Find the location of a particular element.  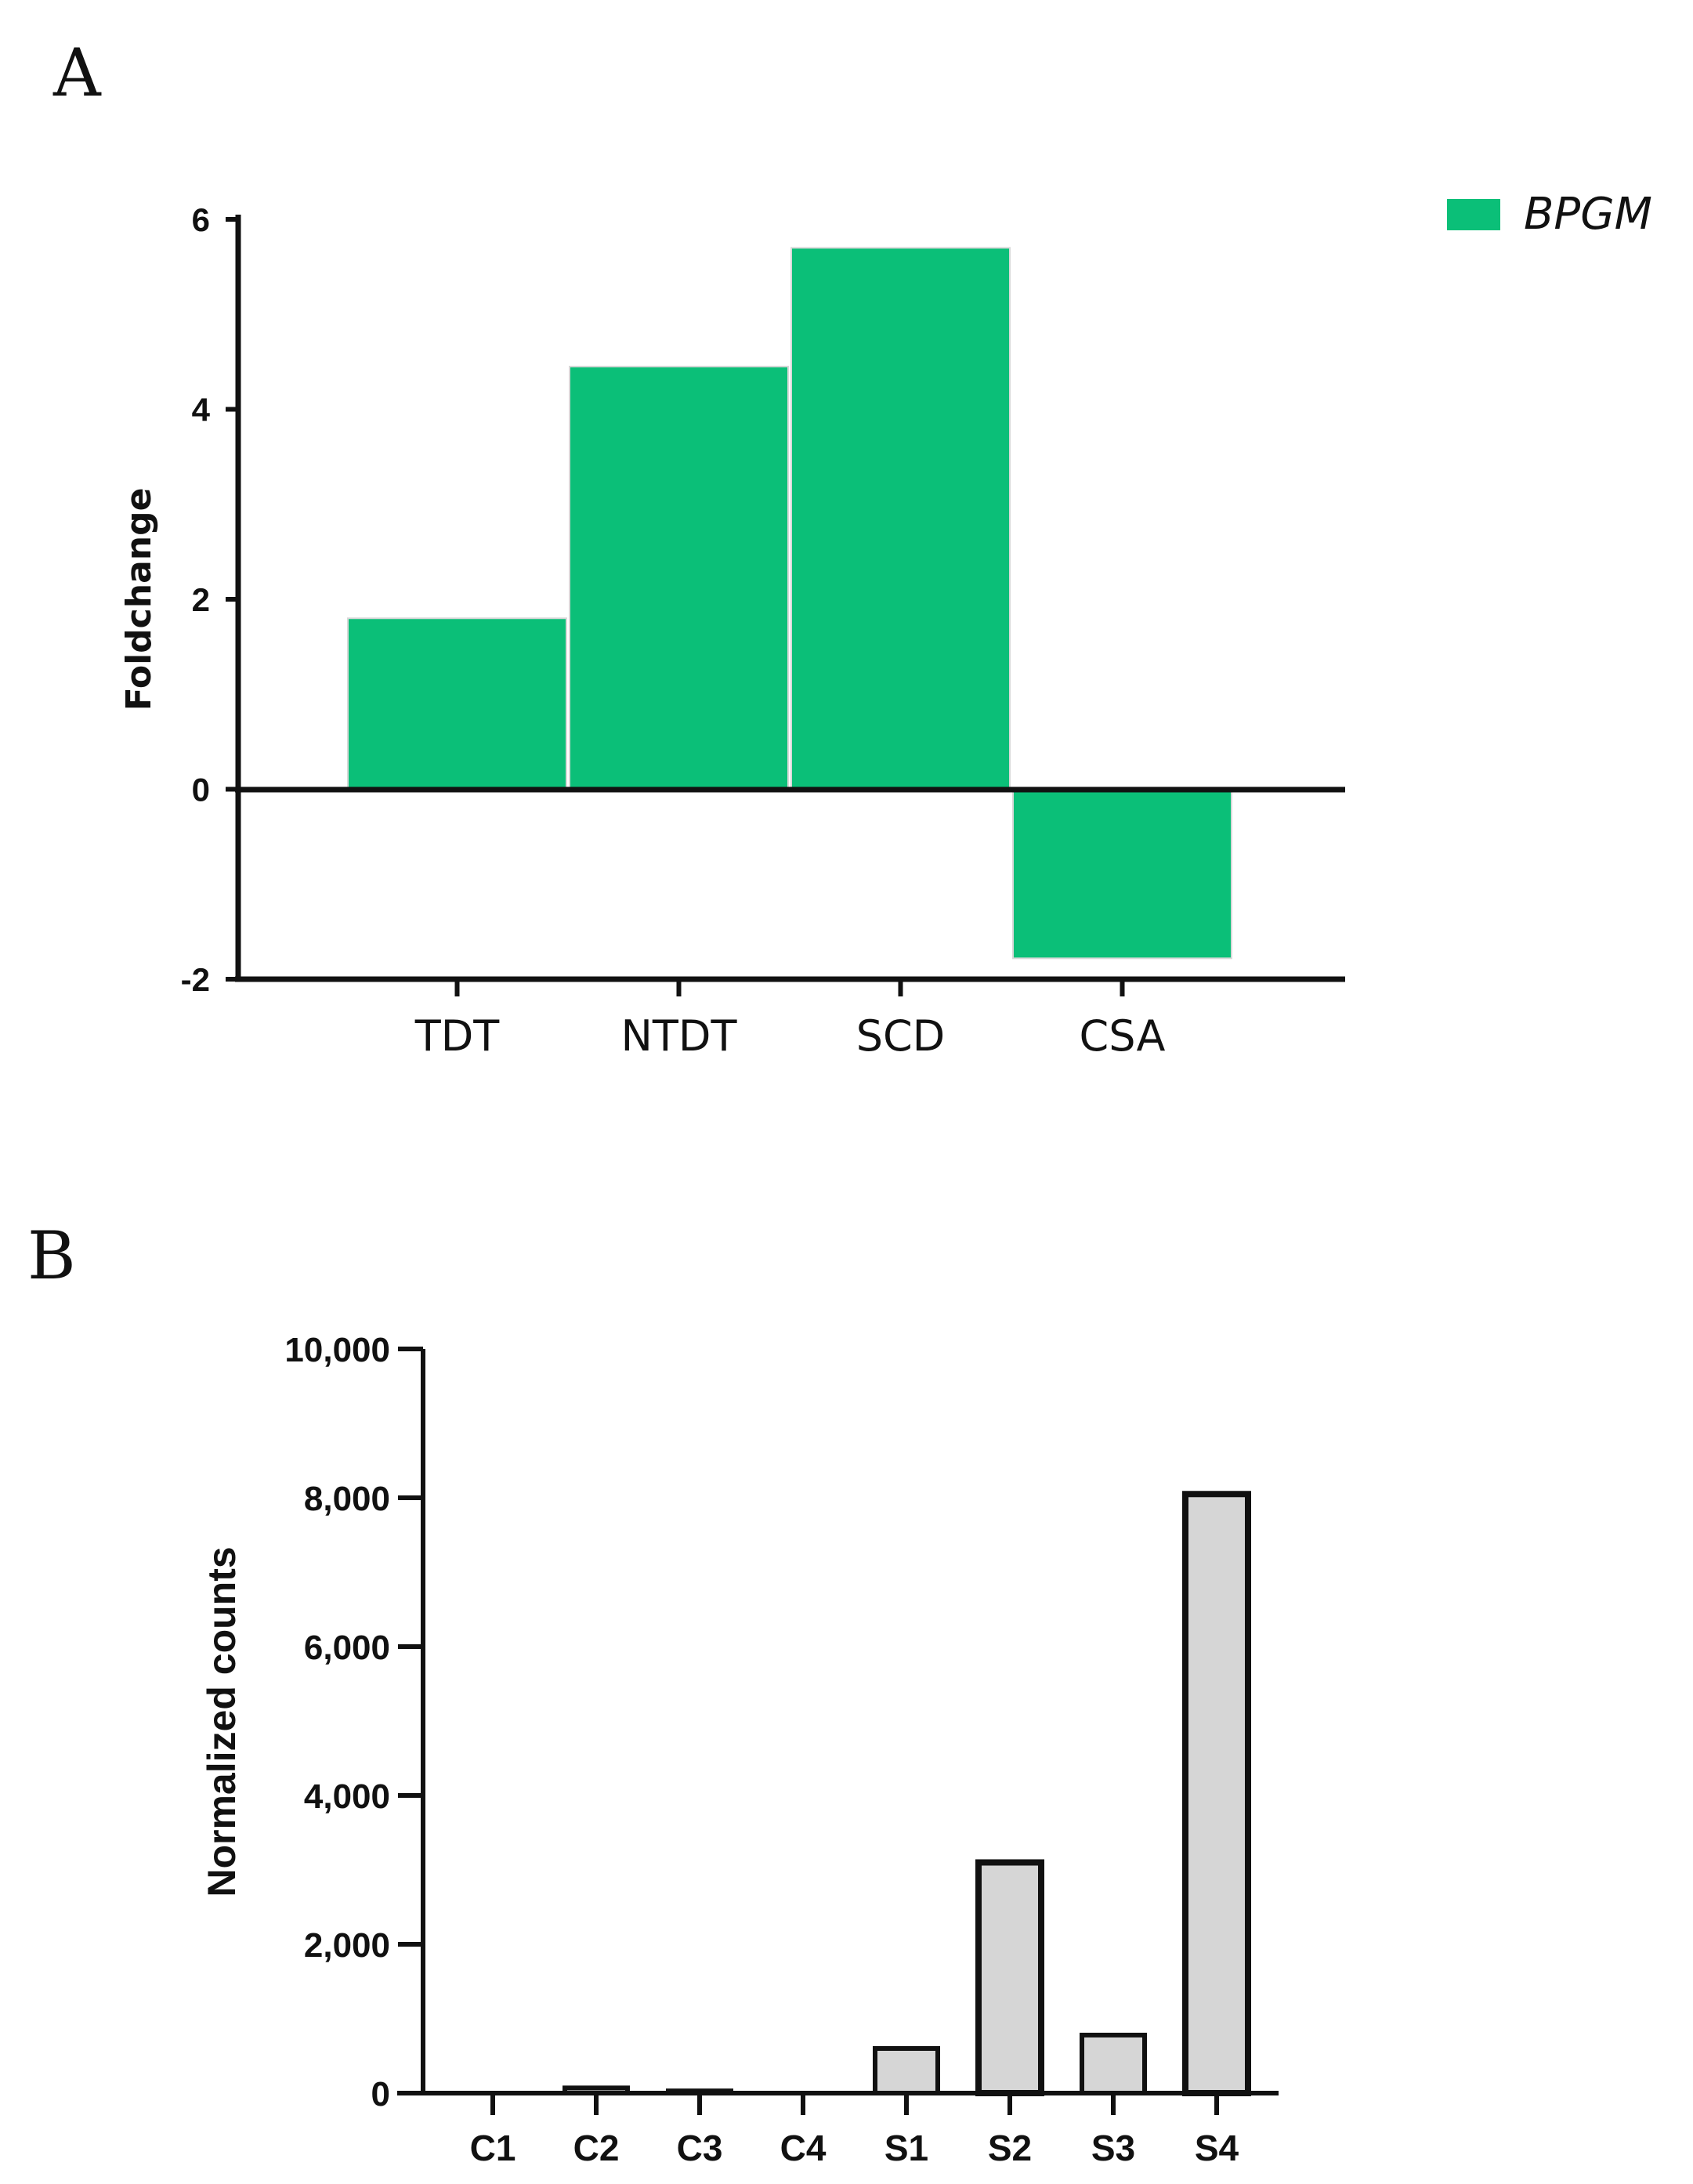

chart-b-y-tick-label: 10,000 is located at coordinates (337, 1350).